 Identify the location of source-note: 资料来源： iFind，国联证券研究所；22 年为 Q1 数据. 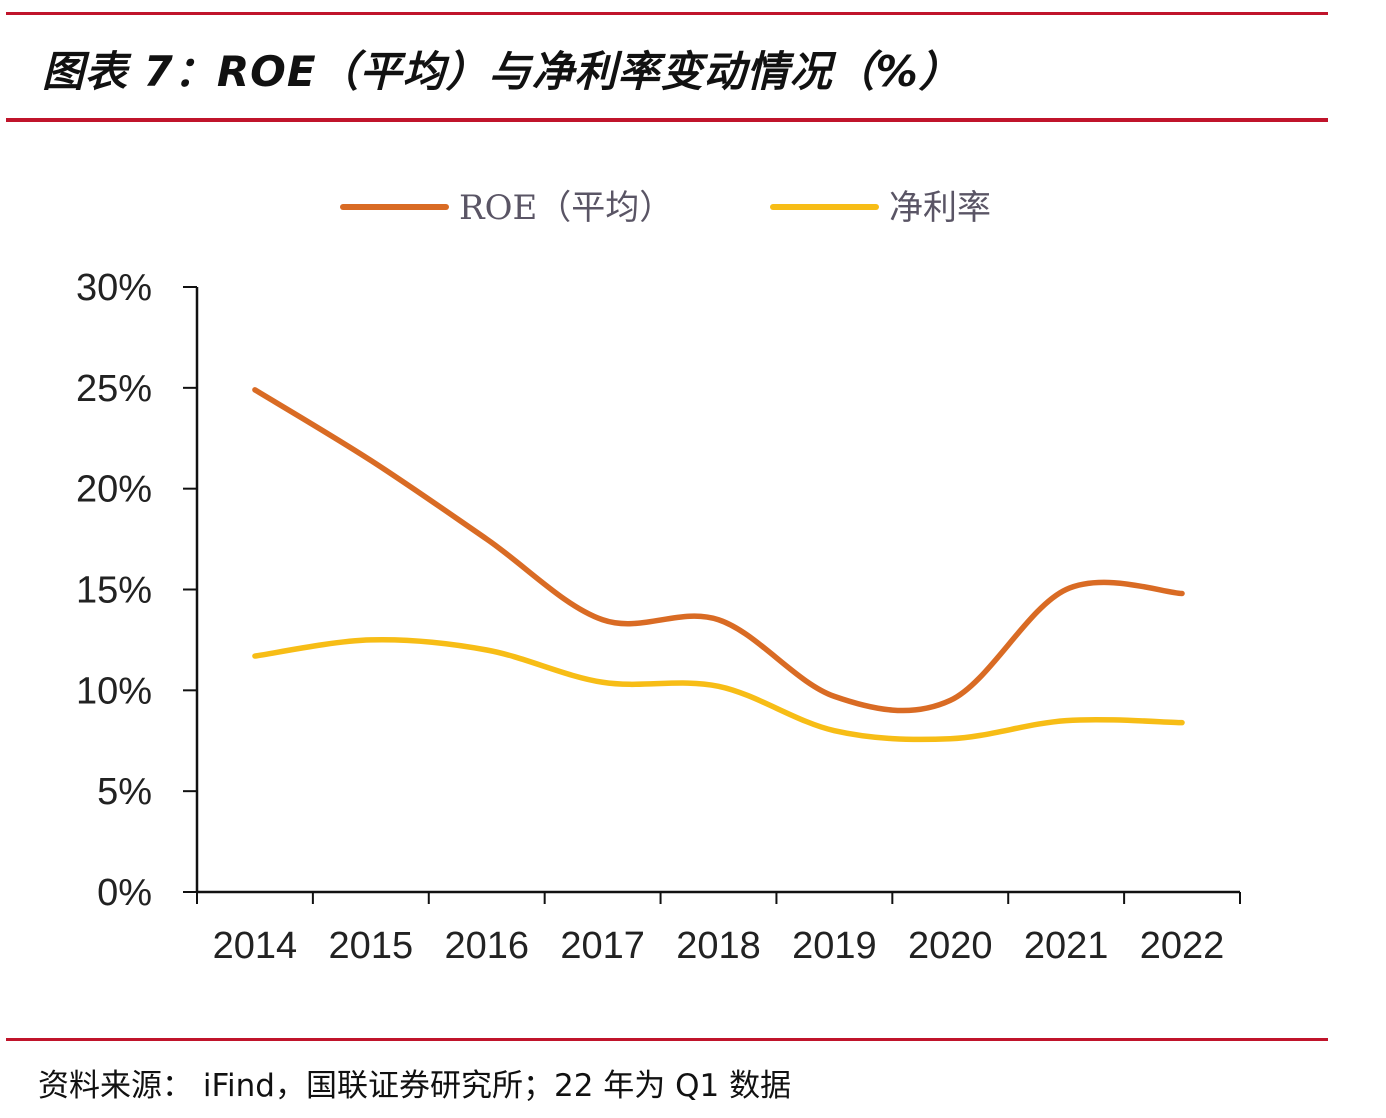
(415, 1086).